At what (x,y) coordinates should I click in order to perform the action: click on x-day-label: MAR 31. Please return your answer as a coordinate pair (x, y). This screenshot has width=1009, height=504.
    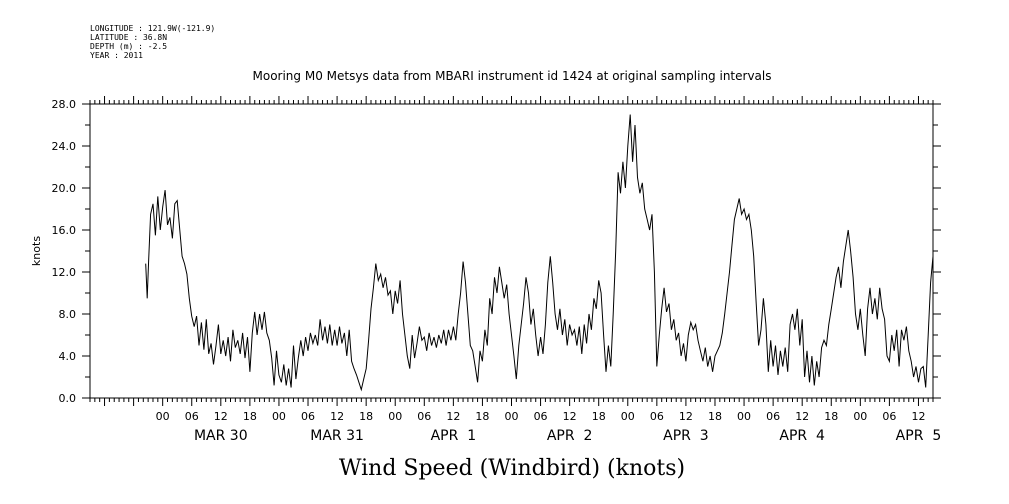
    Looking at the image, I should click on (337, 436).